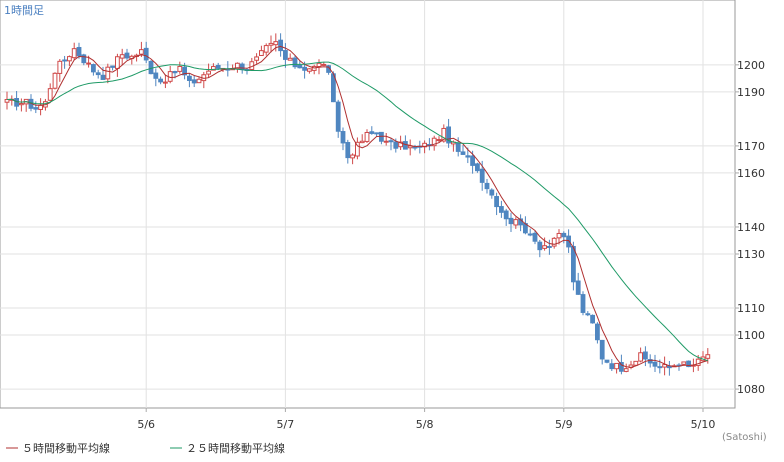  I want to click on y-tick-label: 1110, so click(751, 308).